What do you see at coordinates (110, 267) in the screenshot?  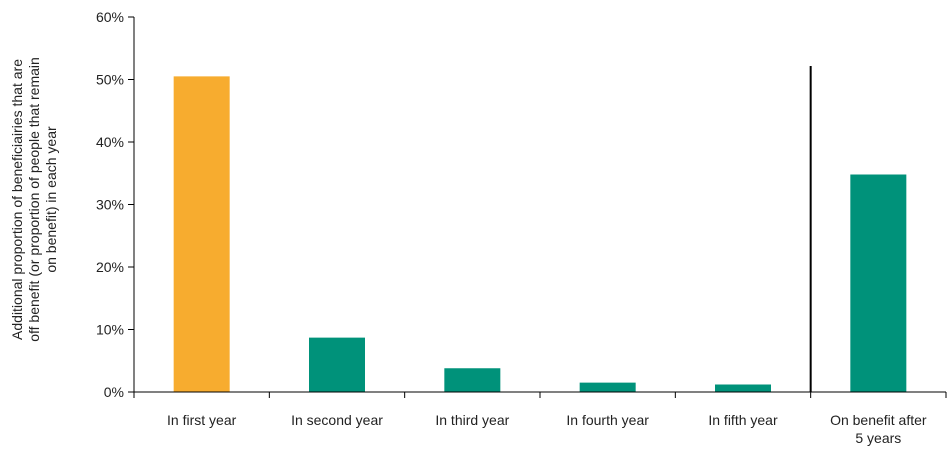 I see `y-tick-label: 20%` at bounding box center [110, 267].